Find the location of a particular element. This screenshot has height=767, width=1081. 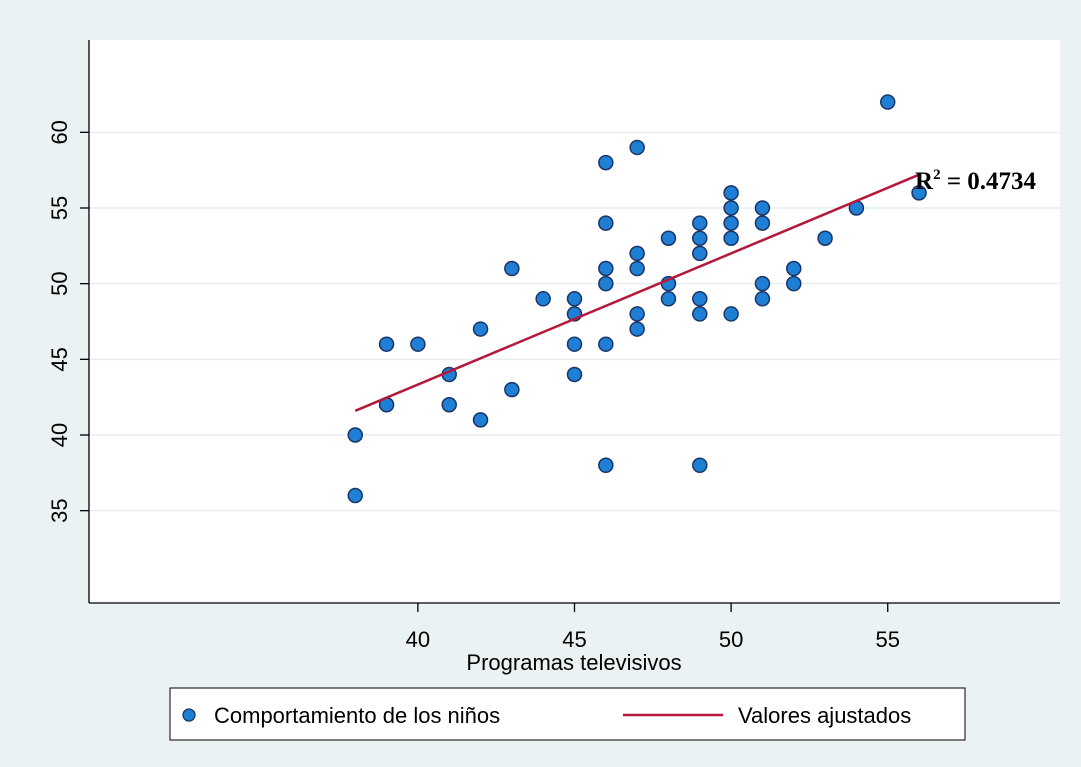

annotation-base: R is located at coordinates (924, 181).